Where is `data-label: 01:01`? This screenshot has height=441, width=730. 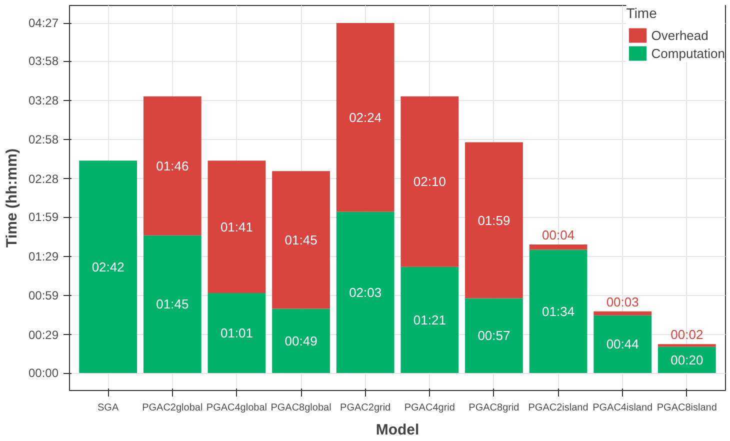 data-label: 01:01 is located at coordinates (236, 333).